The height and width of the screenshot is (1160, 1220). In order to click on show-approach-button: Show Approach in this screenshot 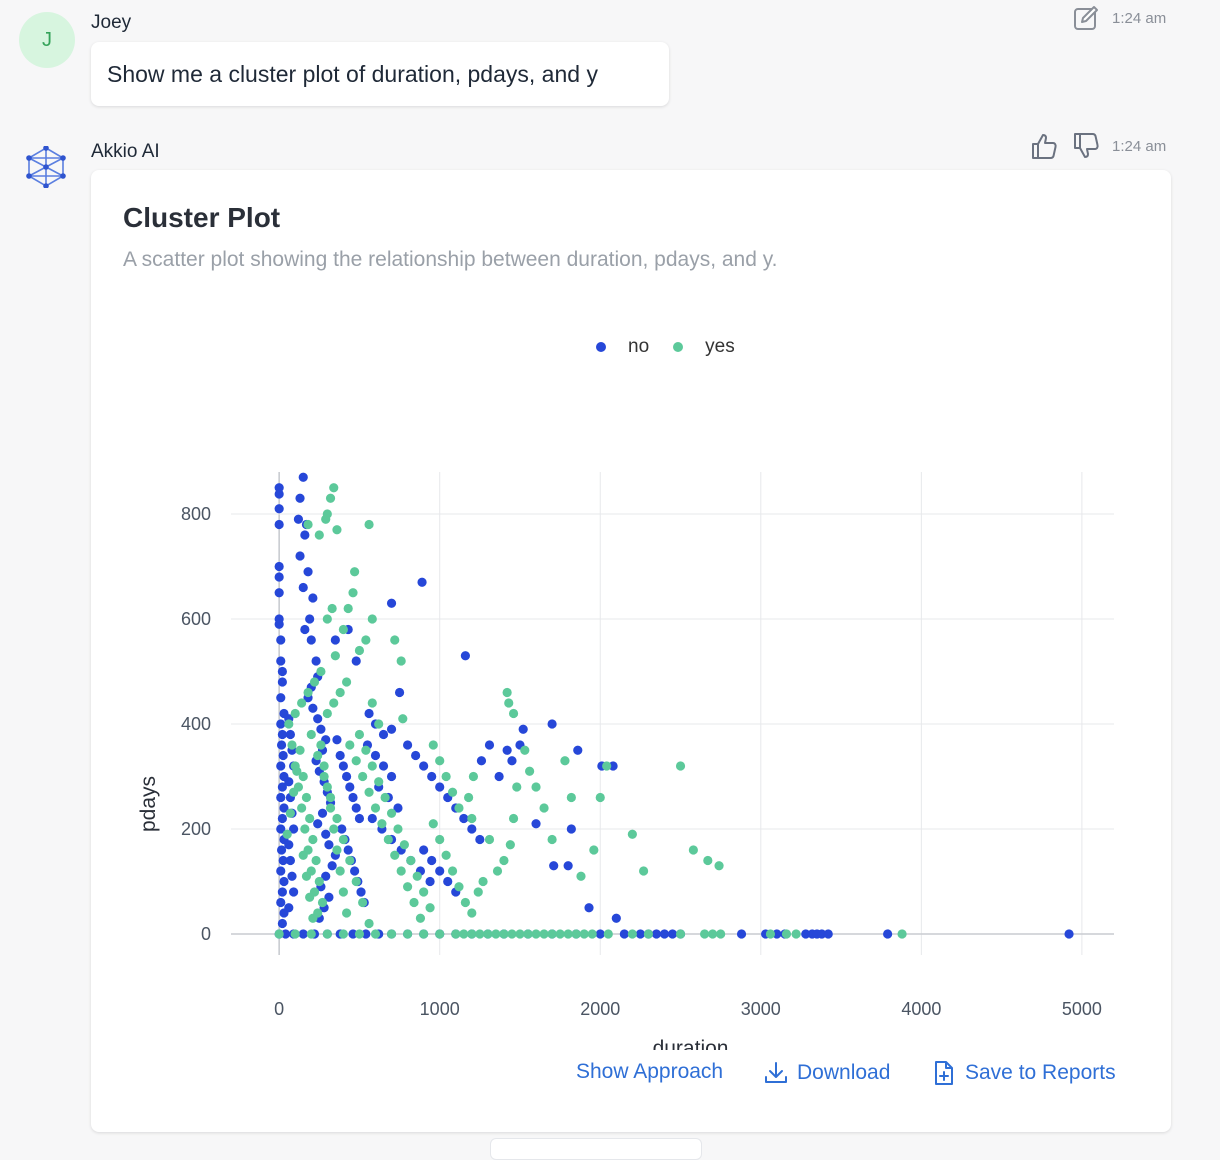, I will do `click(649, 1072)`.